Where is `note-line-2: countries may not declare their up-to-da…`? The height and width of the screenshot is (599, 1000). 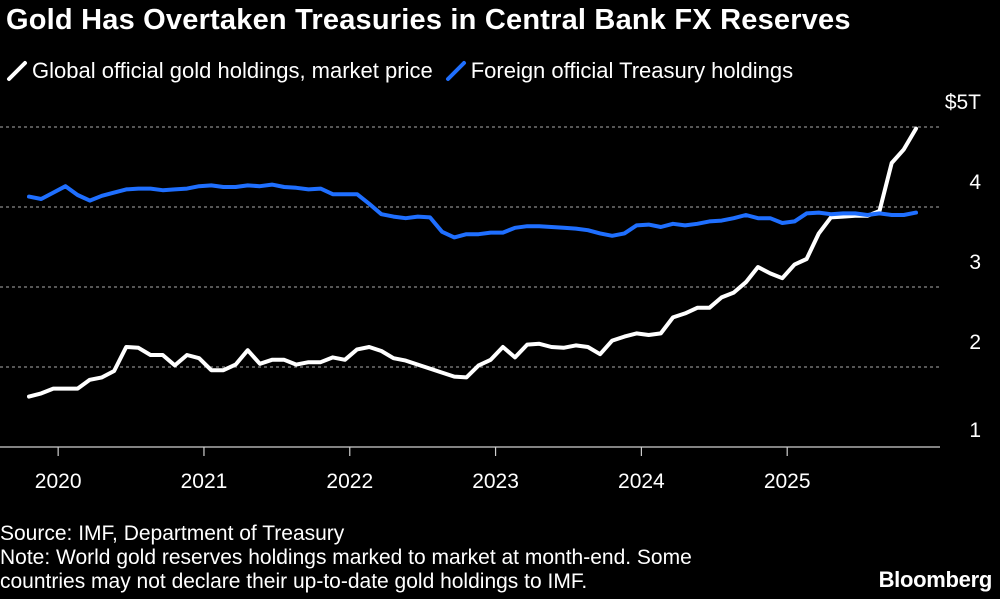 note-line-2: countries may not declare their up-to-da… is located at coordinates (294, 581).